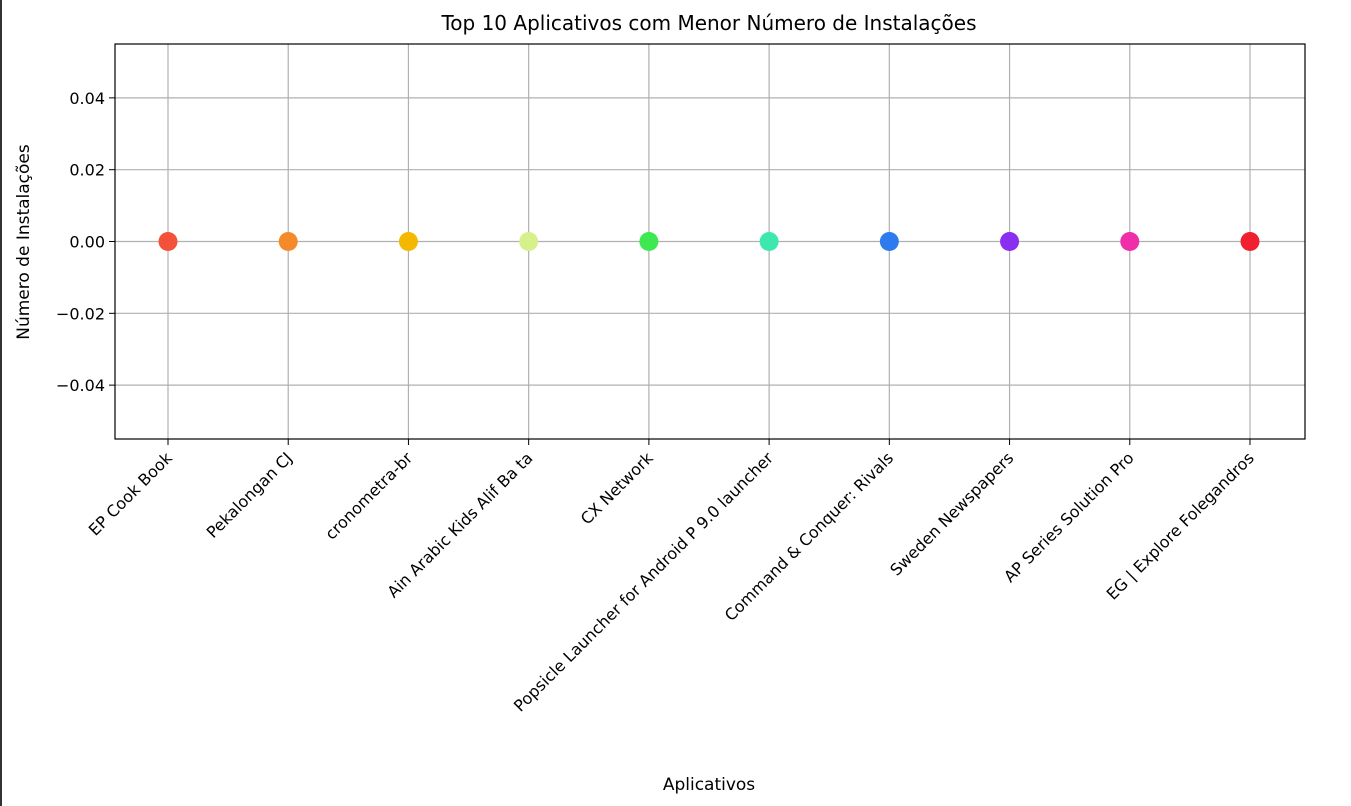 Image resolution: width=1351 pixels, height=806 pixels. What do you see at coordinates (368, 495) in the screenshot?
I see `x-tick-label: cronometra-br` at bounding box center [368, 495].